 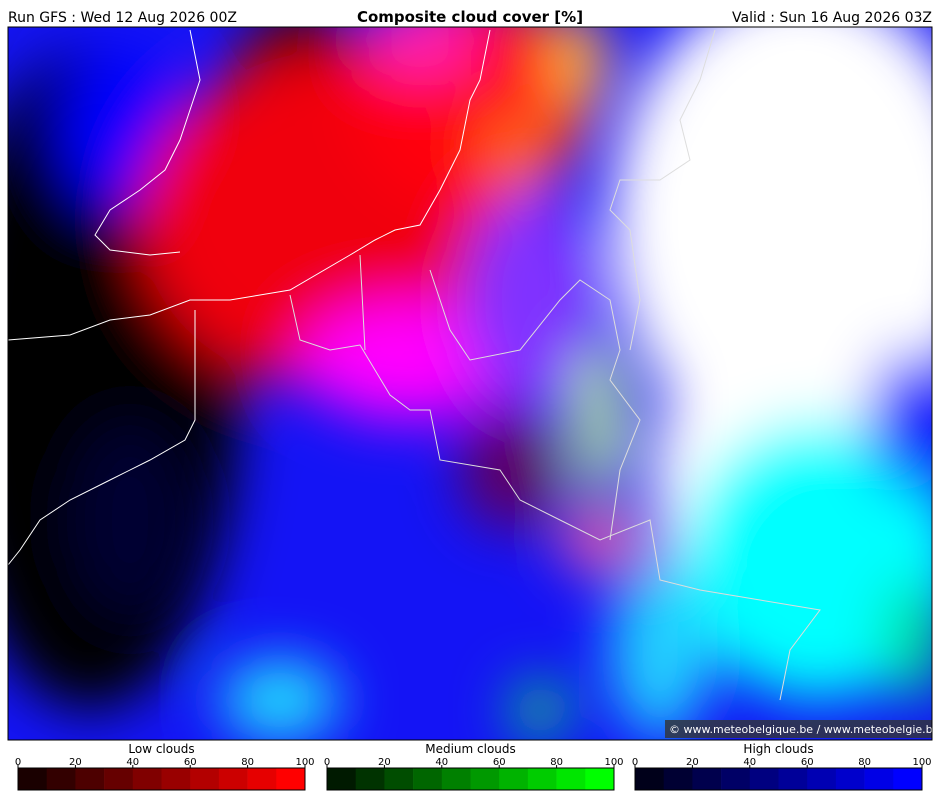 What do you see at coordinates (470, 17) in the screenshot?
I see `map-title: Composite cloud cover [%]` at bounding box center [470, 17].